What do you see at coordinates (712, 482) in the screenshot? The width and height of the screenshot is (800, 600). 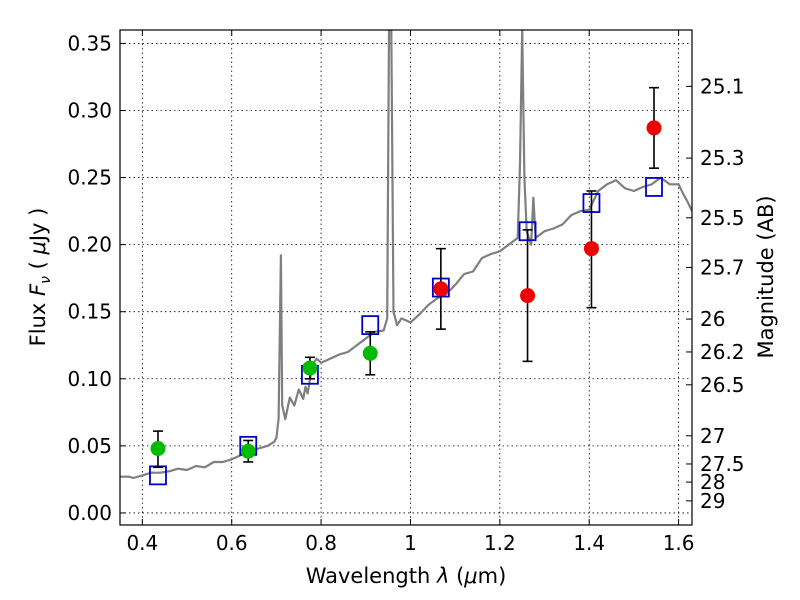 I see `y2-tick-label: 28` at bounding box center [712, 482].